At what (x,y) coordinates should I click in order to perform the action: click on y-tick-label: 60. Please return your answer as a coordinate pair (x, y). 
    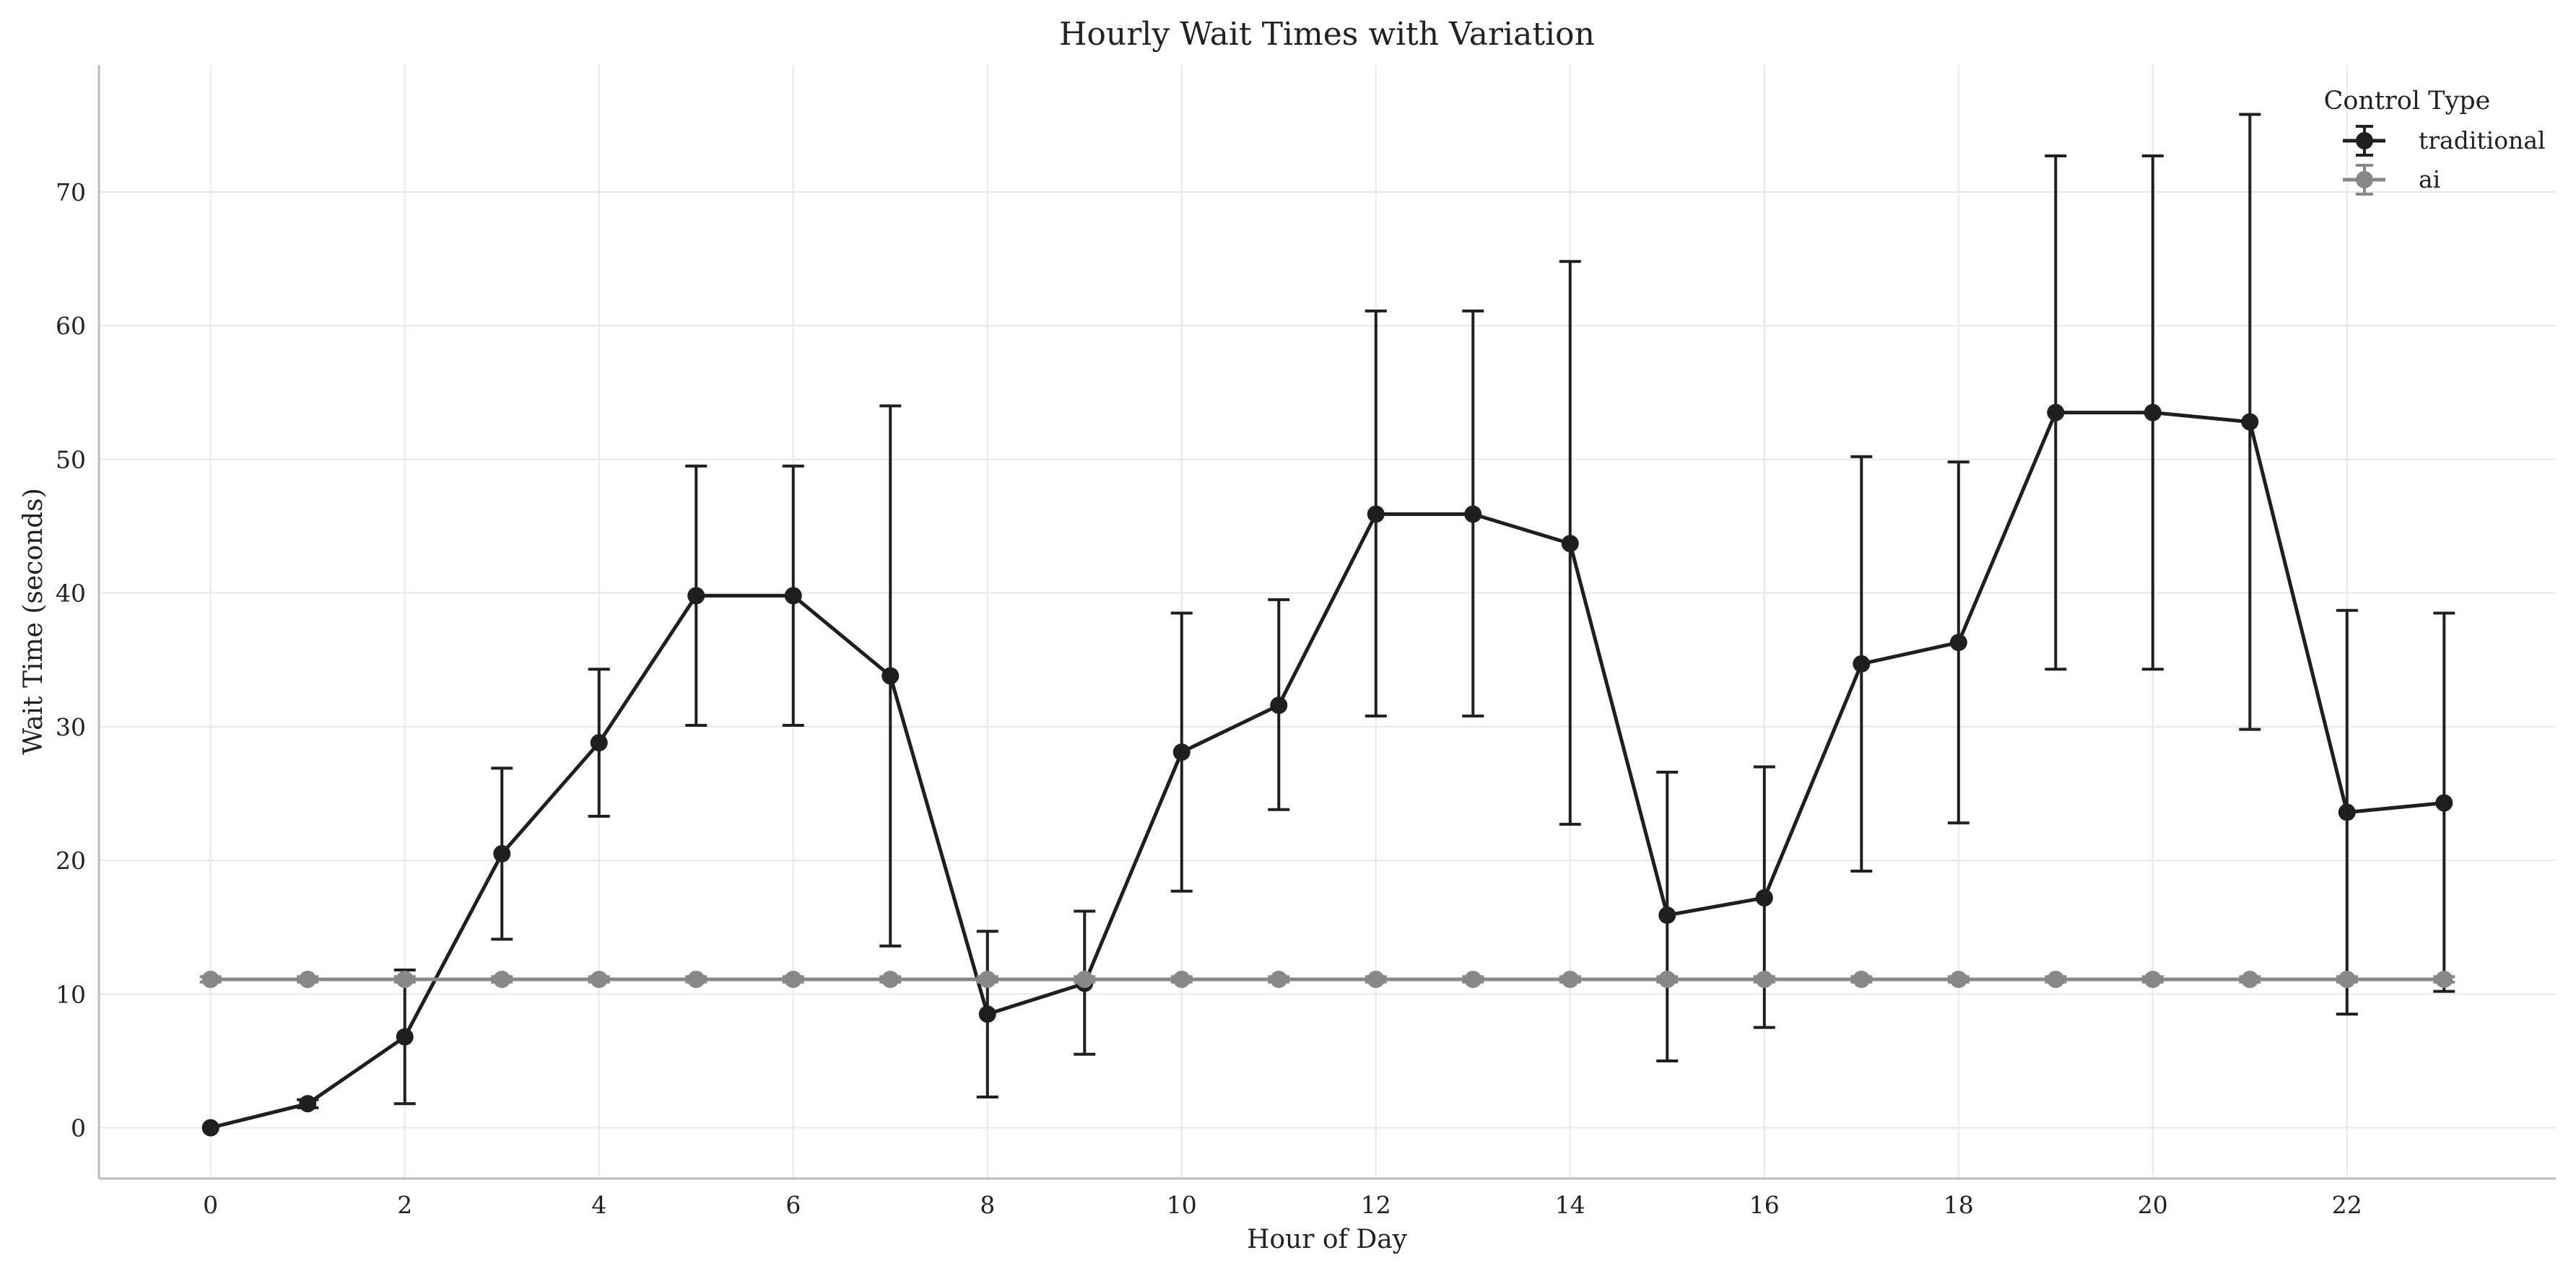
    Looking at the image, I should click on (71, 326).